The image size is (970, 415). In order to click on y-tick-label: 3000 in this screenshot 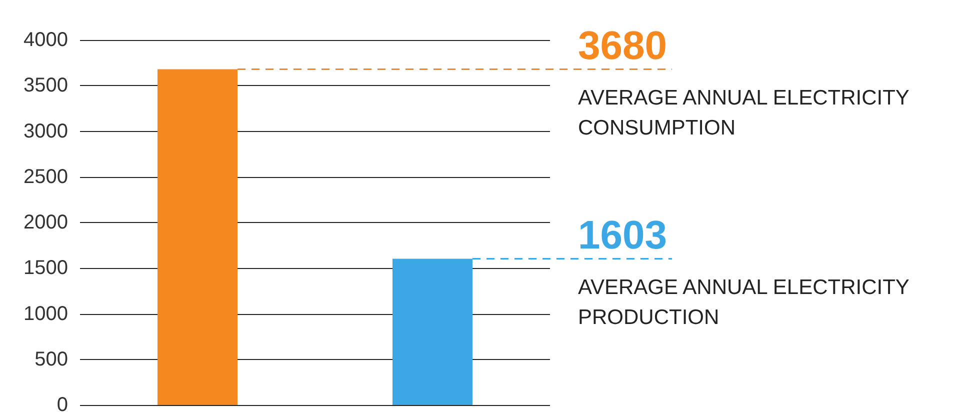, I will do `click(46, 131)`.